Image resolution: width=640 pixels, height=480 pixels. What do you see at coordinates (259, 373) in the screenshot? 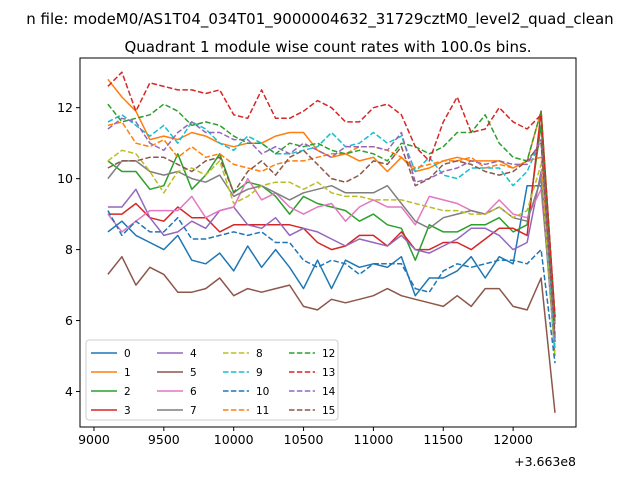
I see `legend-label-9: 9` at bounding box center [259, 373].